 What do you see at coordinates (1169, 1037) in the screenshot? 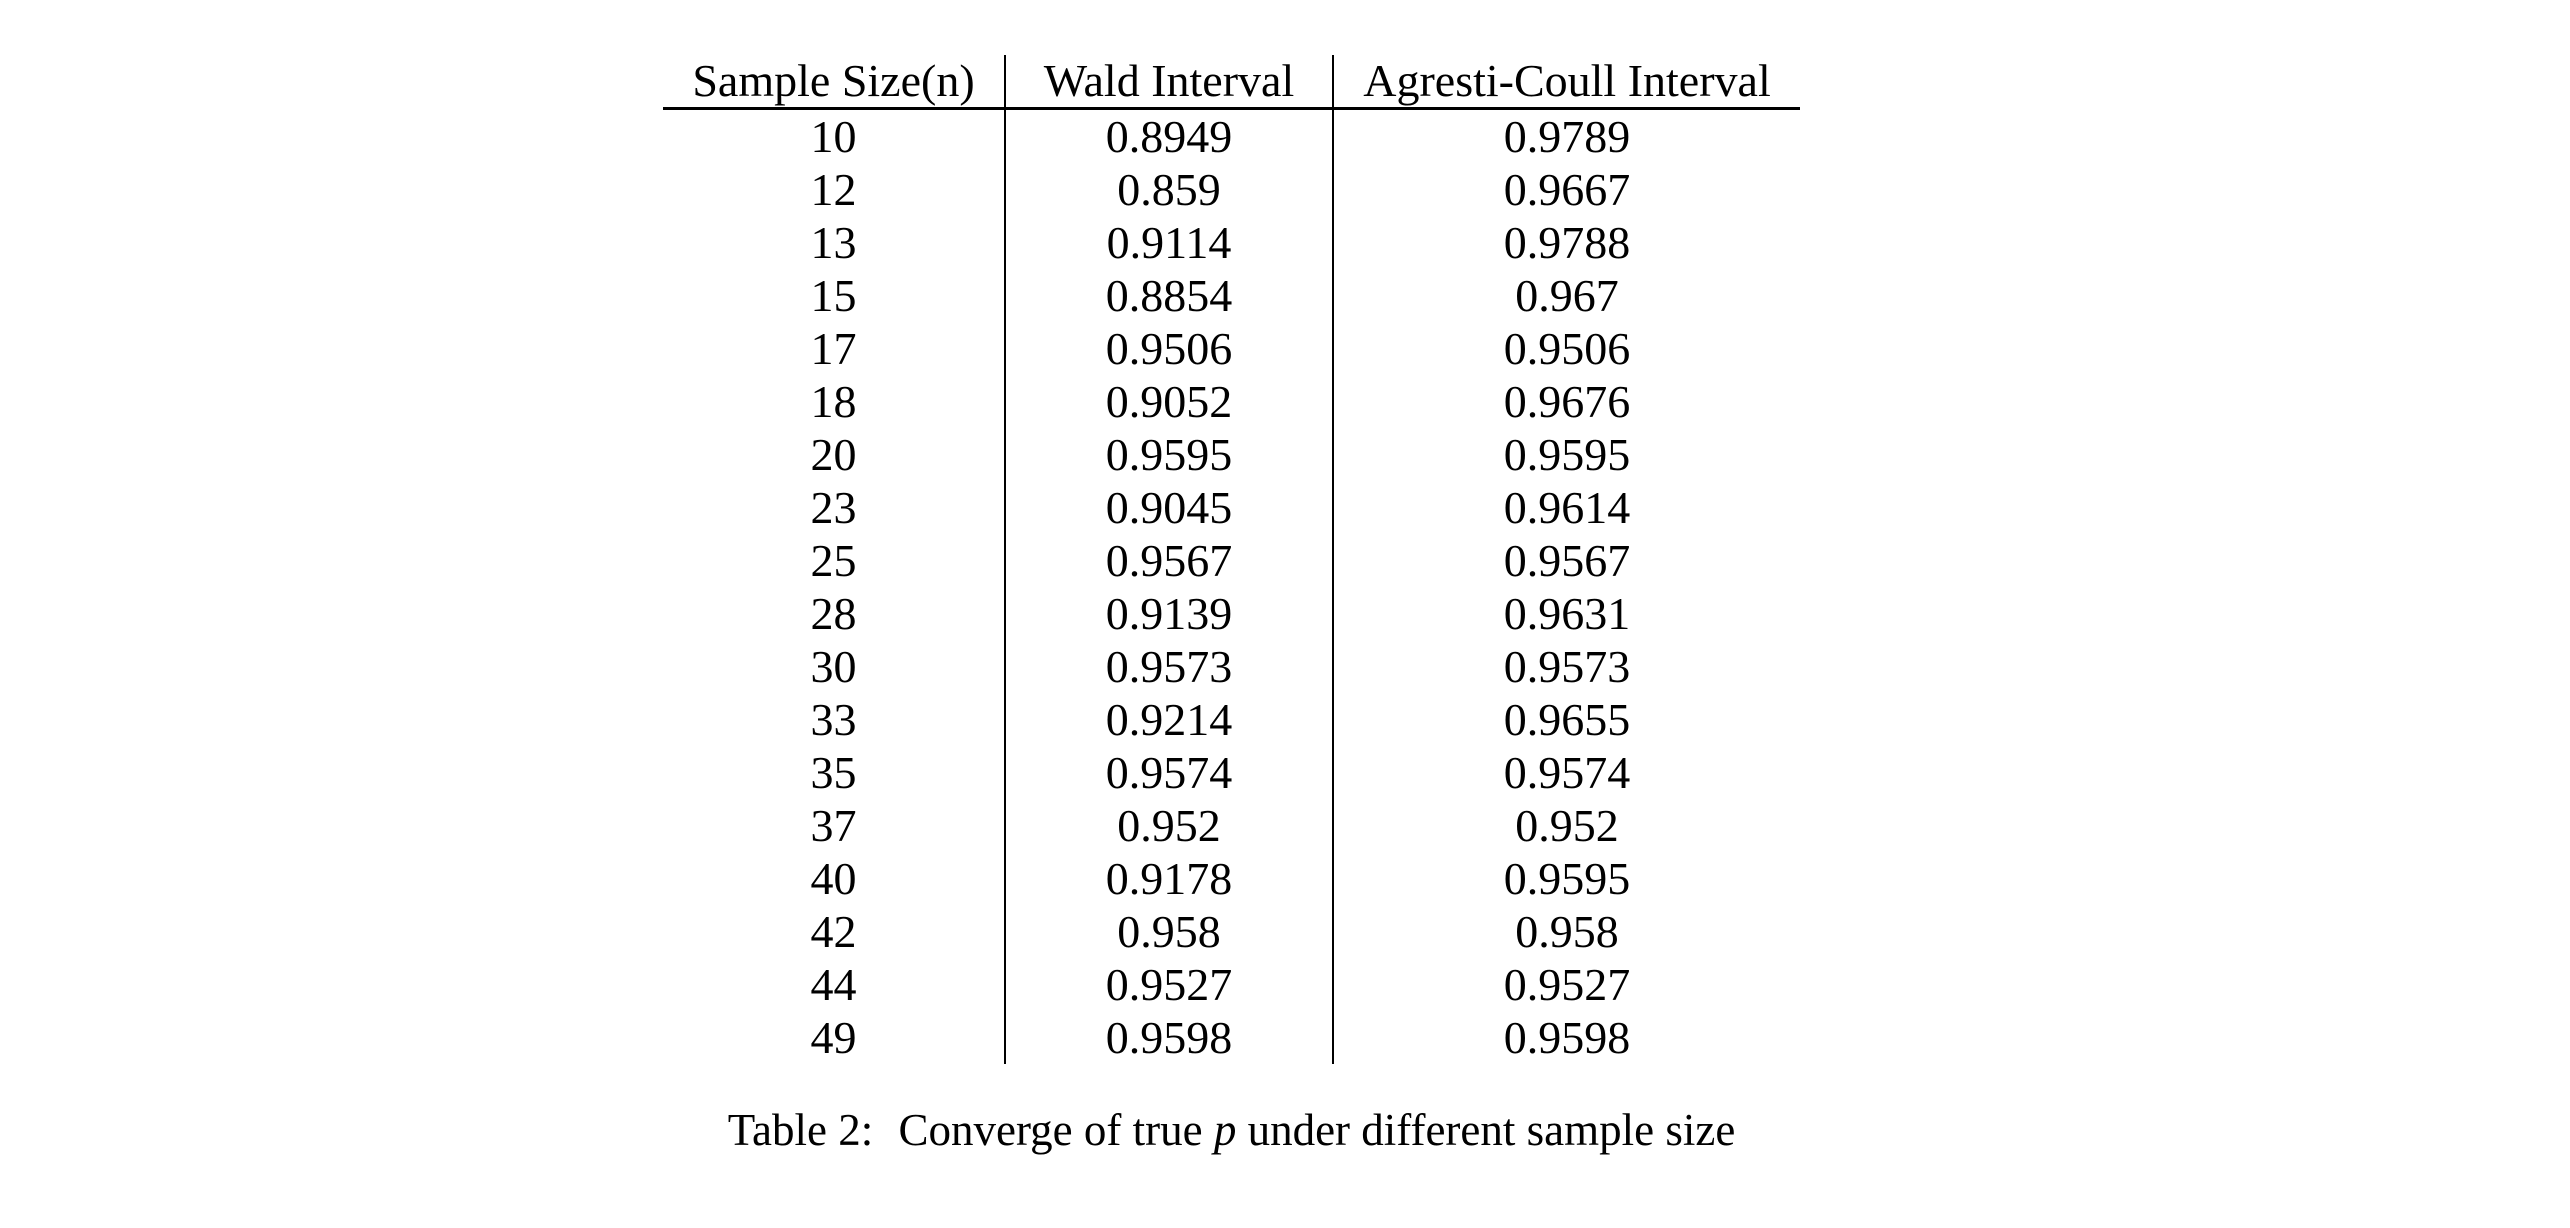
I see `wald-interval-cell: 0.9598` at bounding box center [1169, 1037].